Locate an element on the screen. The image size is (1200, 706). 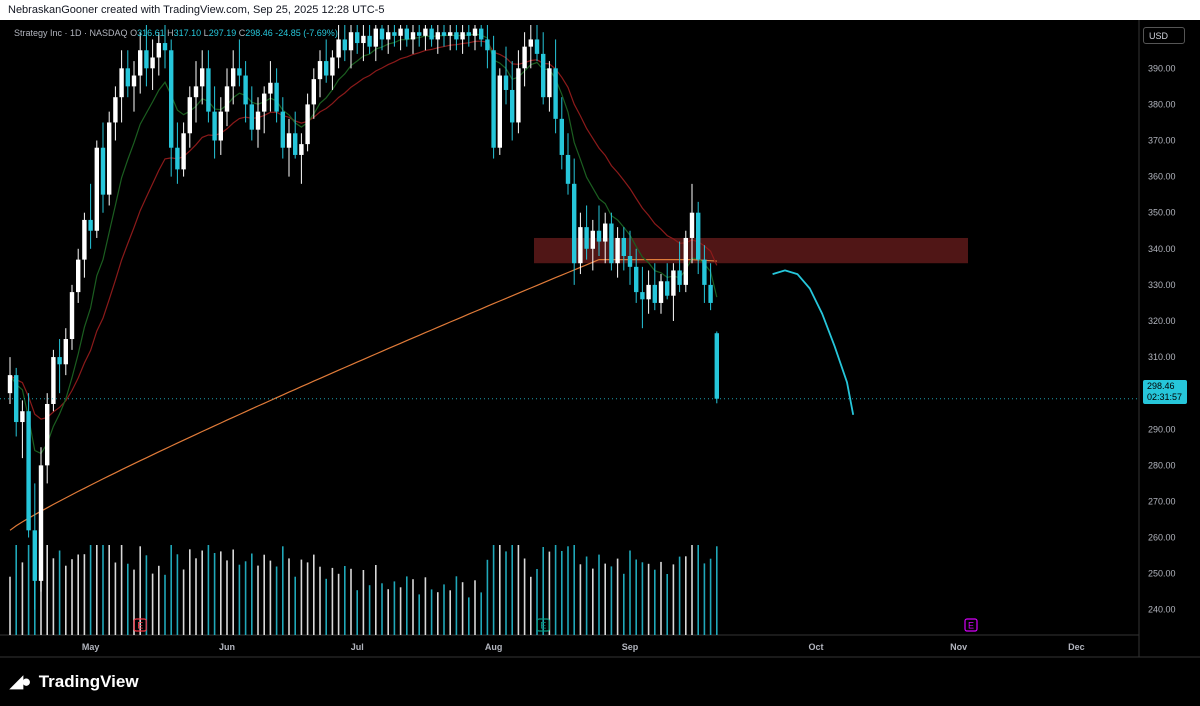
y-tick-label: 350.00 is located at coordinates (1162, 213).